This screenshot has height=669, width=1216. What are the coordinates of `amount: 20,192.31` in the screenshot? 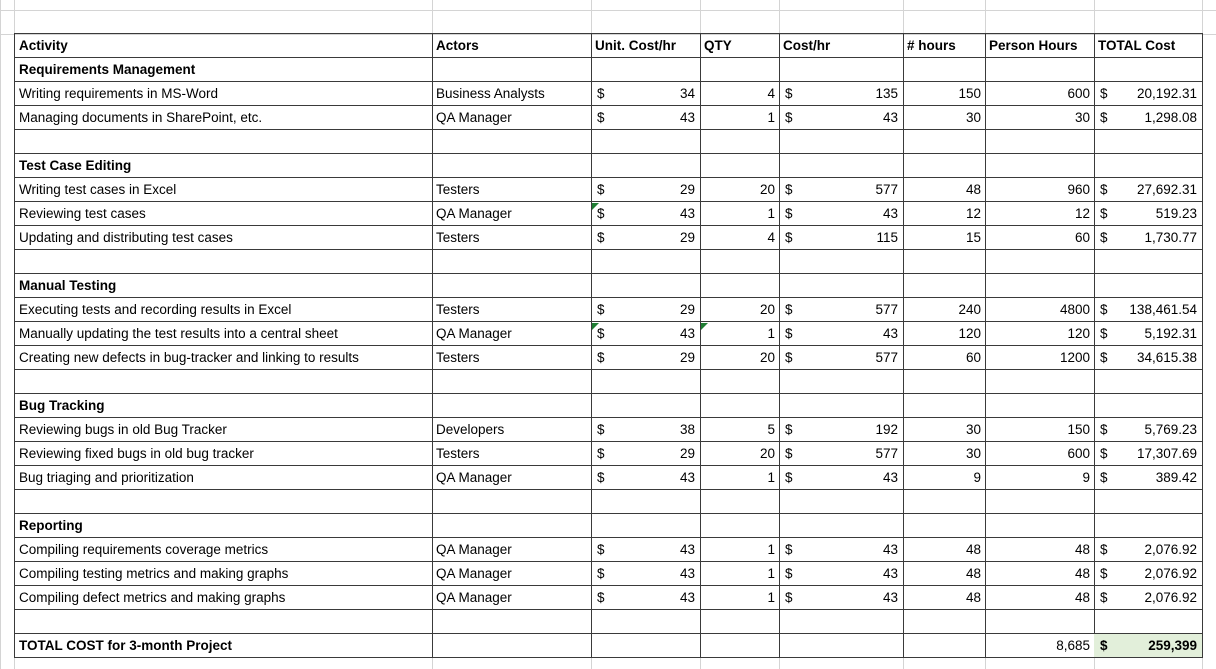 It's located at (1166, 93).